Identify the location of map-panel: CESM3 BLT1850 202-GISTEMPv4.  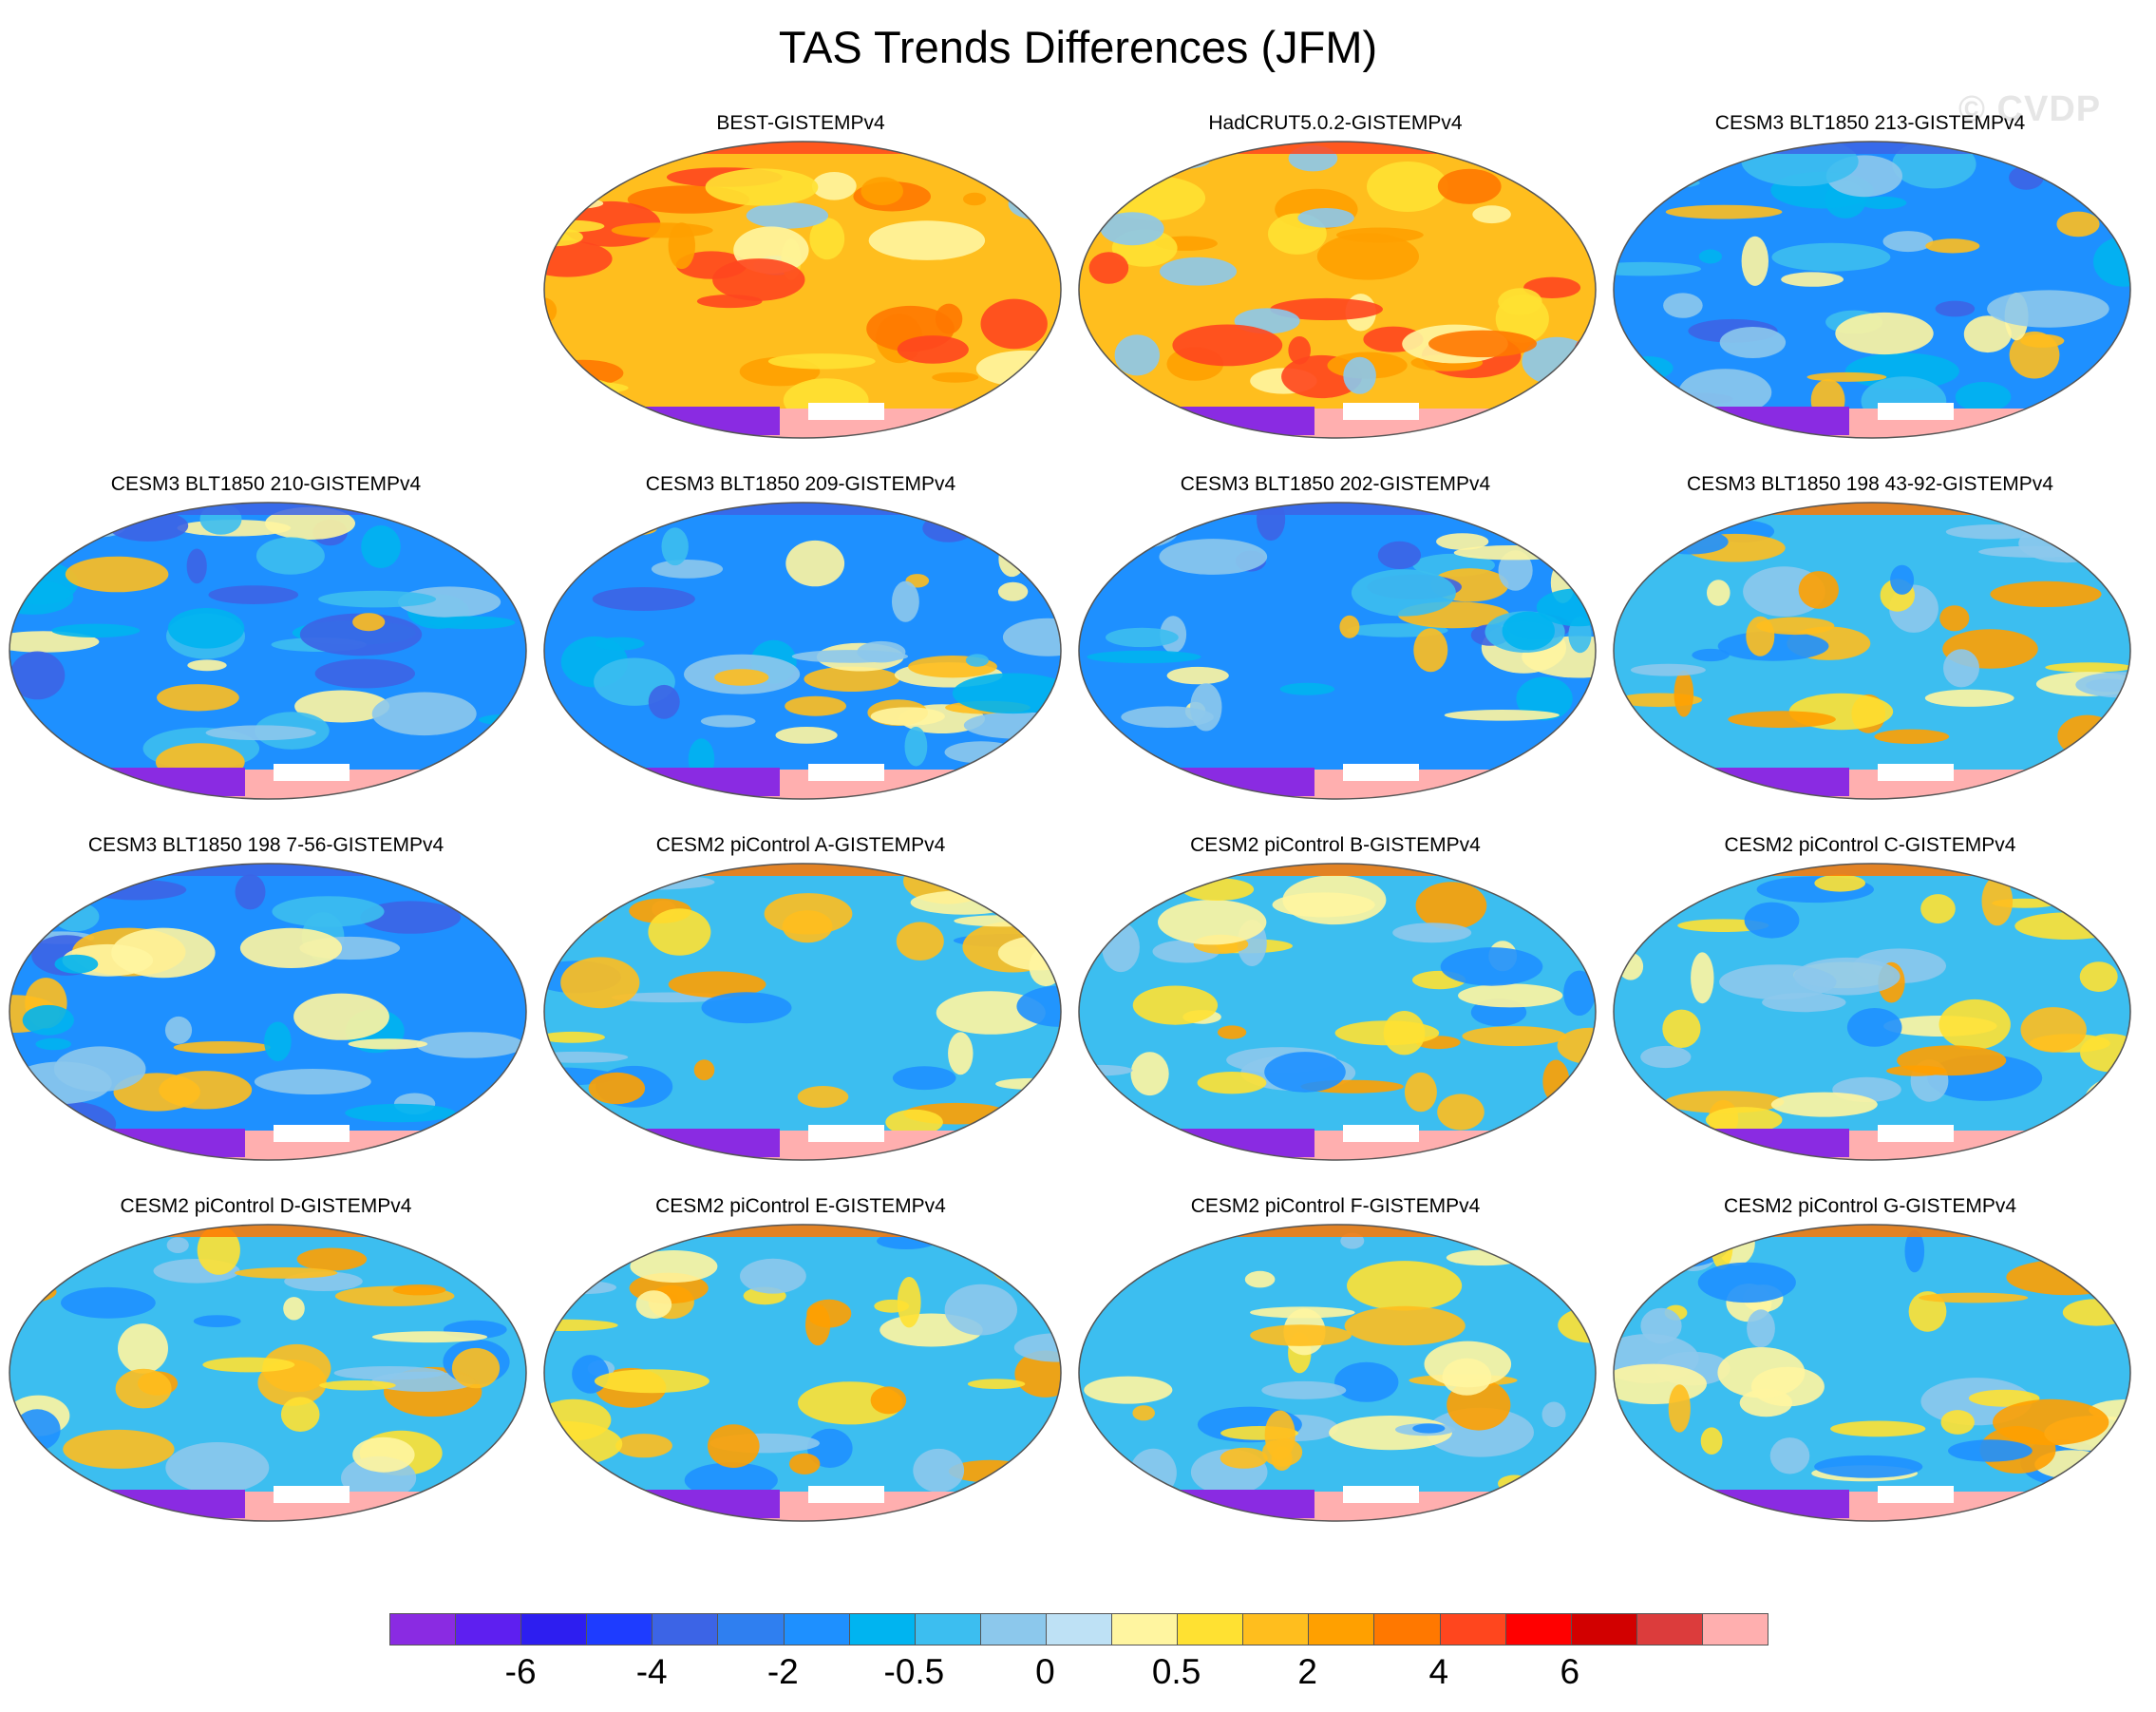
(1335, 641).